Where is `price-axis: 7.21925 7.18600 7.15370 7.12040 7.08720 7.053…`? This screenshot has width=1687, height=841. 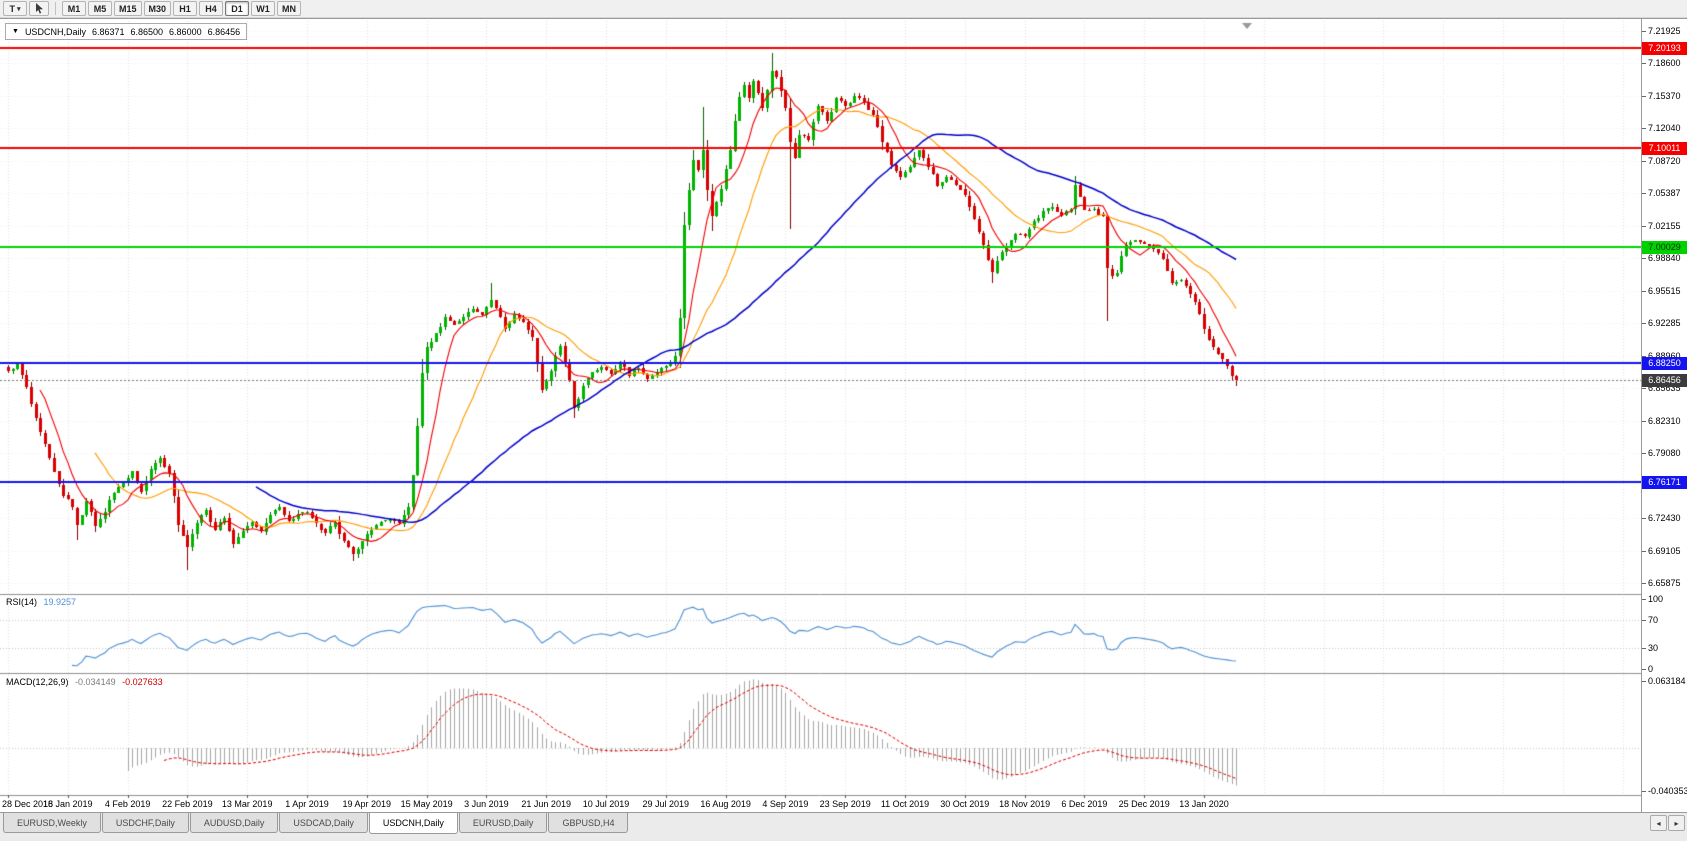 price-axis: 7.21925 7.18600 7.15370 7.12040 7.08720 7.053… is located at coordinates (1664, 415).